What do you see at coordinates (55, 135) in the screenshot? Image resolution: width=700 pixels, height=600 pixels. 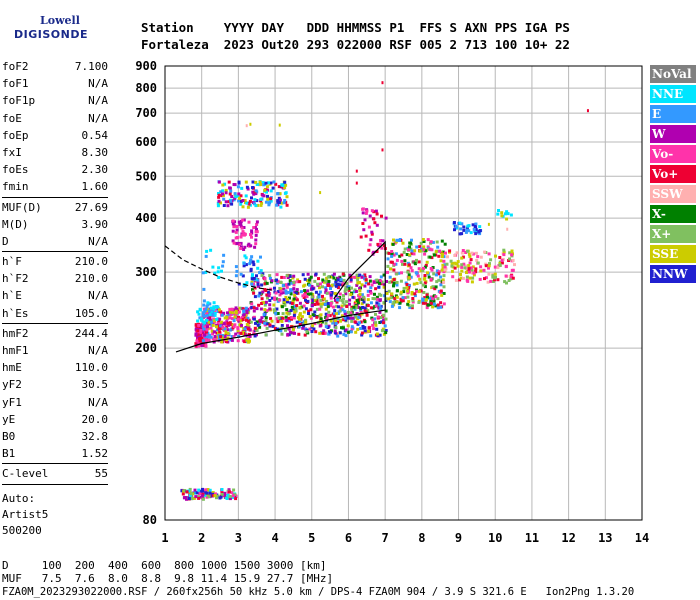 I see `param-row-foep: foEp 0.54` at bounding box center [55, 135].